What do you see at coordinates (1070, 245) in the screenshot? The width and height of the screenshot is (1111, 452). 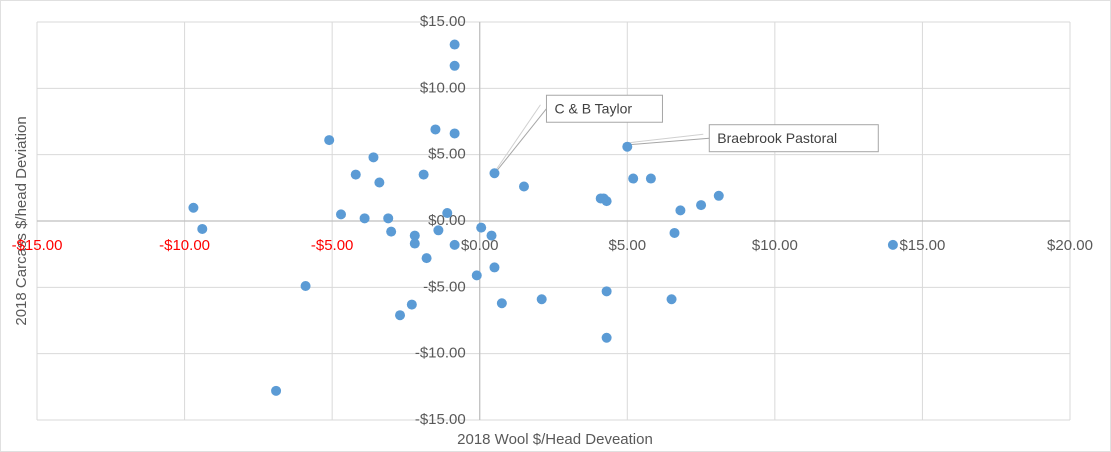 I see `x-tick-label: $20.00` at bounding box center [1070, 245].